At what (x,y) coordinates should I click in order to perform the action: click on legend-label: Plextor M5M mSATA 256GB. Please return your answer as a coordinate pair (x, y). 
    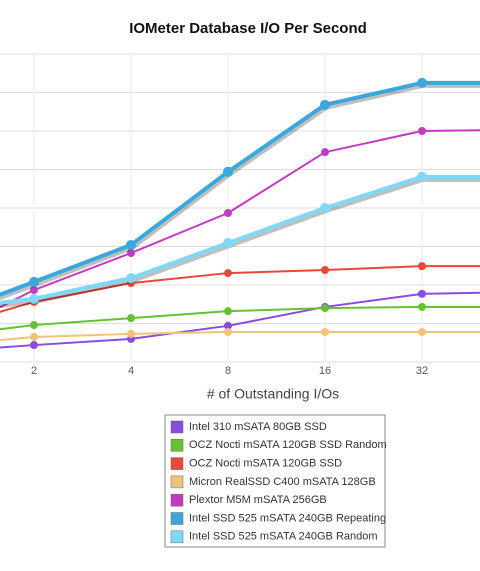
    Looking at the image, I should click on (258, 500).